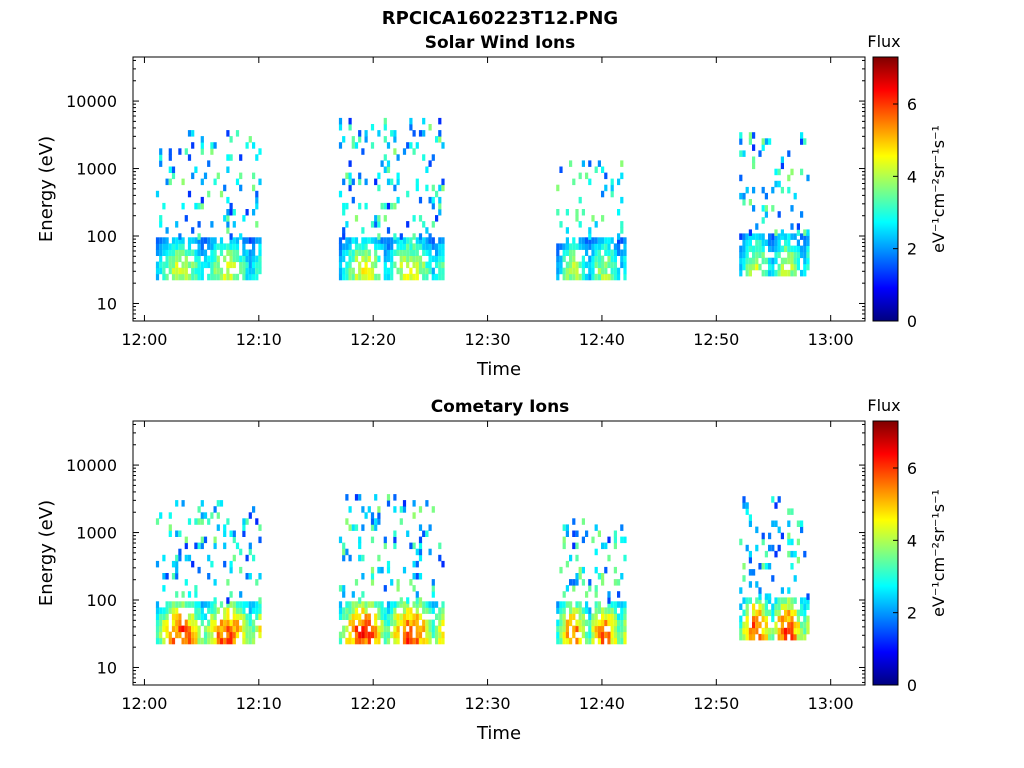 This screenshot has height=768, width=1024. What do you see at coordinates (259, 339) in the screenshot?
I see `x-tick-label: 12:10` at bounding box center [259, 339].